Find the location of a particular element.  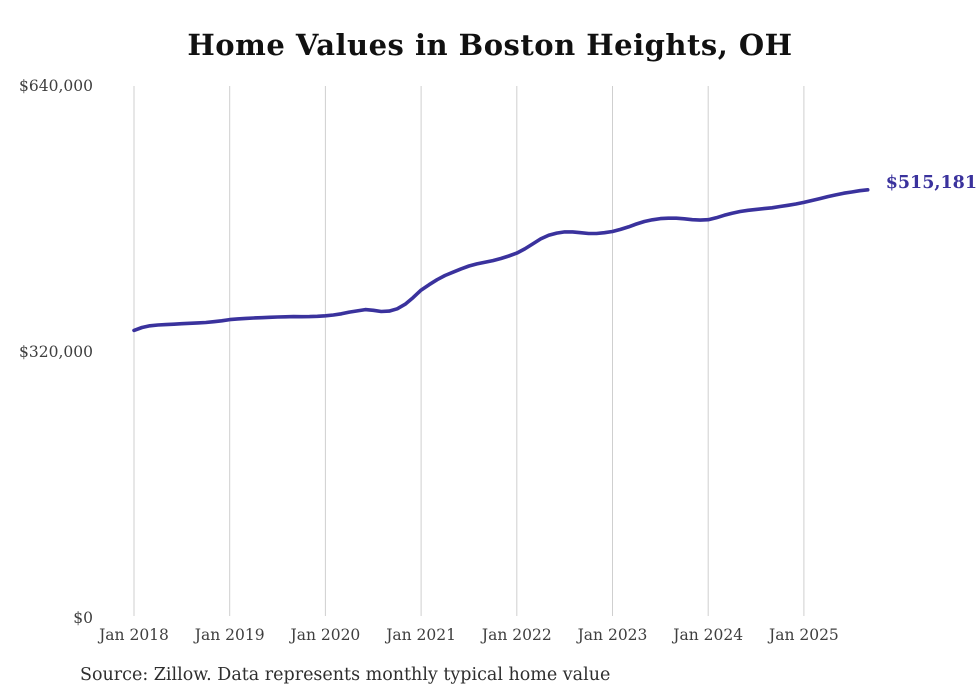

y-axis-tick-labels: $0 $320,000 $640,000 is located at coordinates (56, 352).